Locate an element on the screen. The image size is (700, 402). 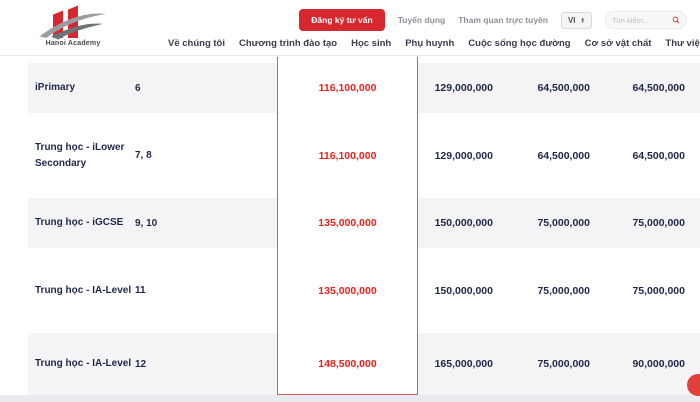
footer-strip is located at coordinates (350, 398).